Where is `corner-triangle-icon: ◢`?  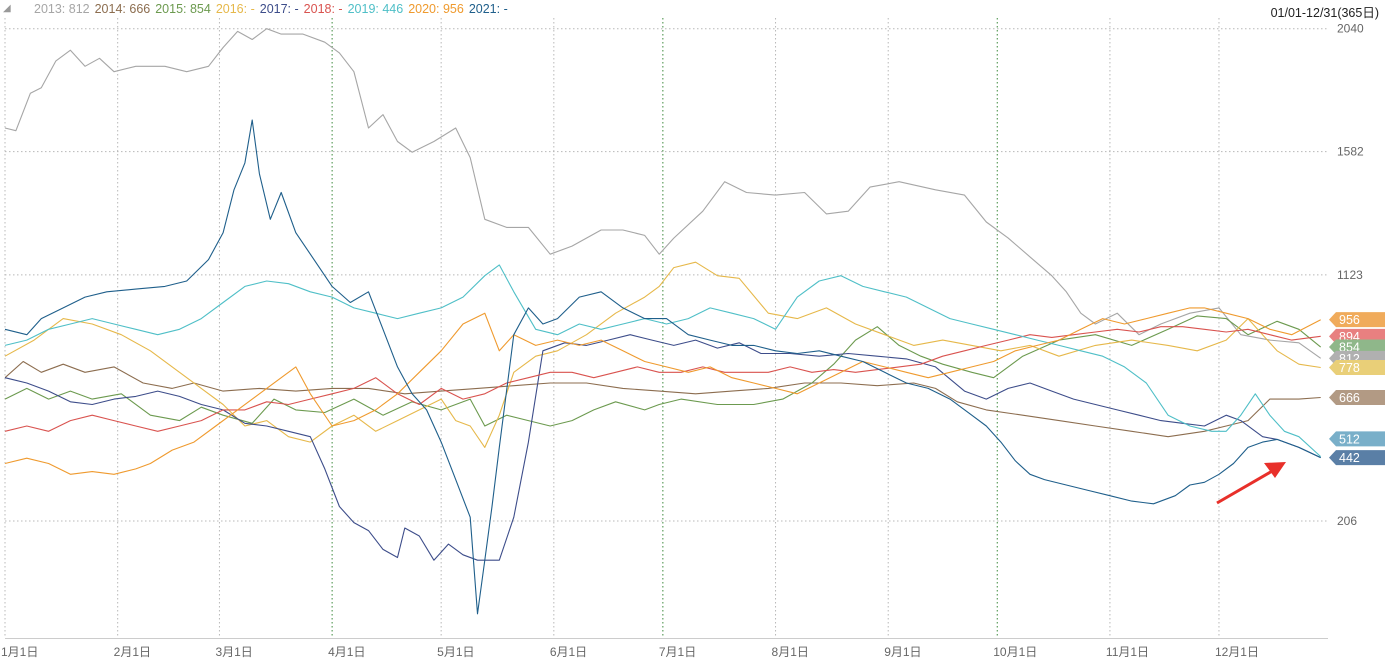
corner-triangle-icon: ◢ is located at coordinates (7, 8).